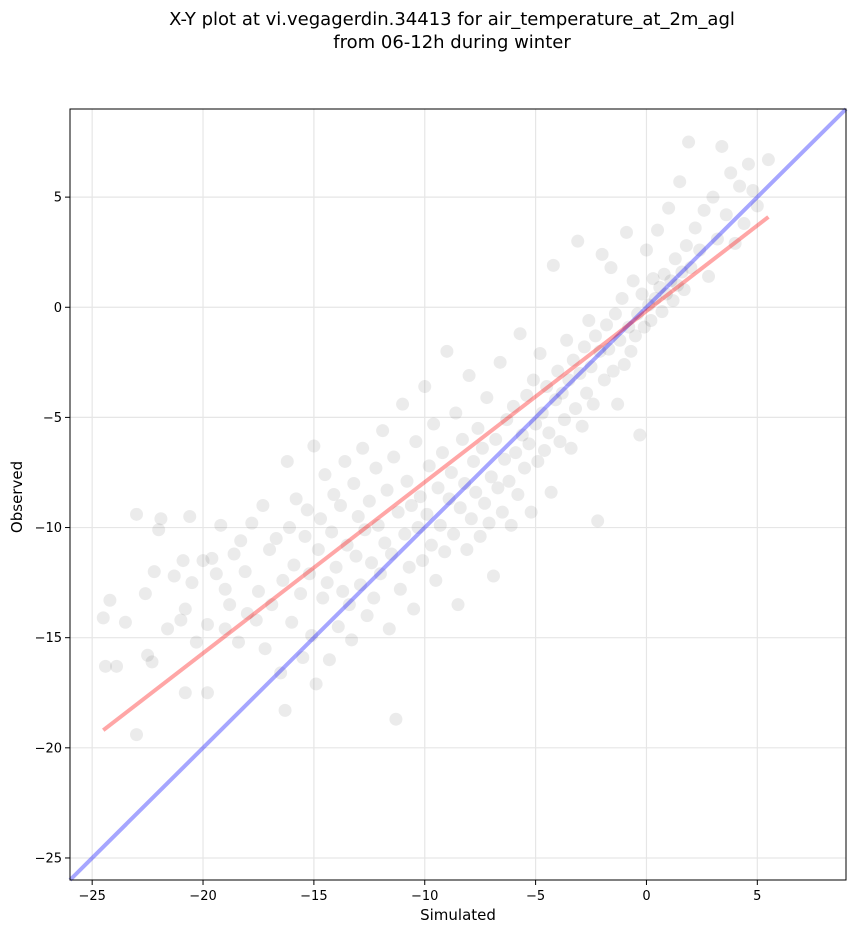 The image size is (854, 934). What do you see at coordinates (424, 896) in the screenshot?
I see `x-tick-label: −10` at bounding box center [424, 896].